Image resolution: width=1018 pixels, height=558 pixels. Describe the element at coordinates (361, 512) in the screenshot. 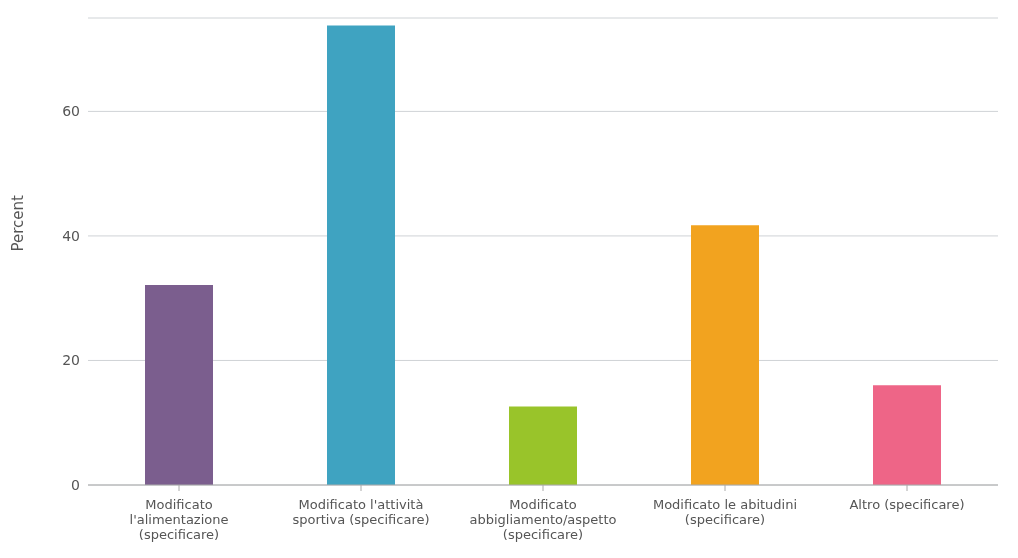

I see `x-tick-label: Modificato l'attività sportiva (specificare)` at that location.